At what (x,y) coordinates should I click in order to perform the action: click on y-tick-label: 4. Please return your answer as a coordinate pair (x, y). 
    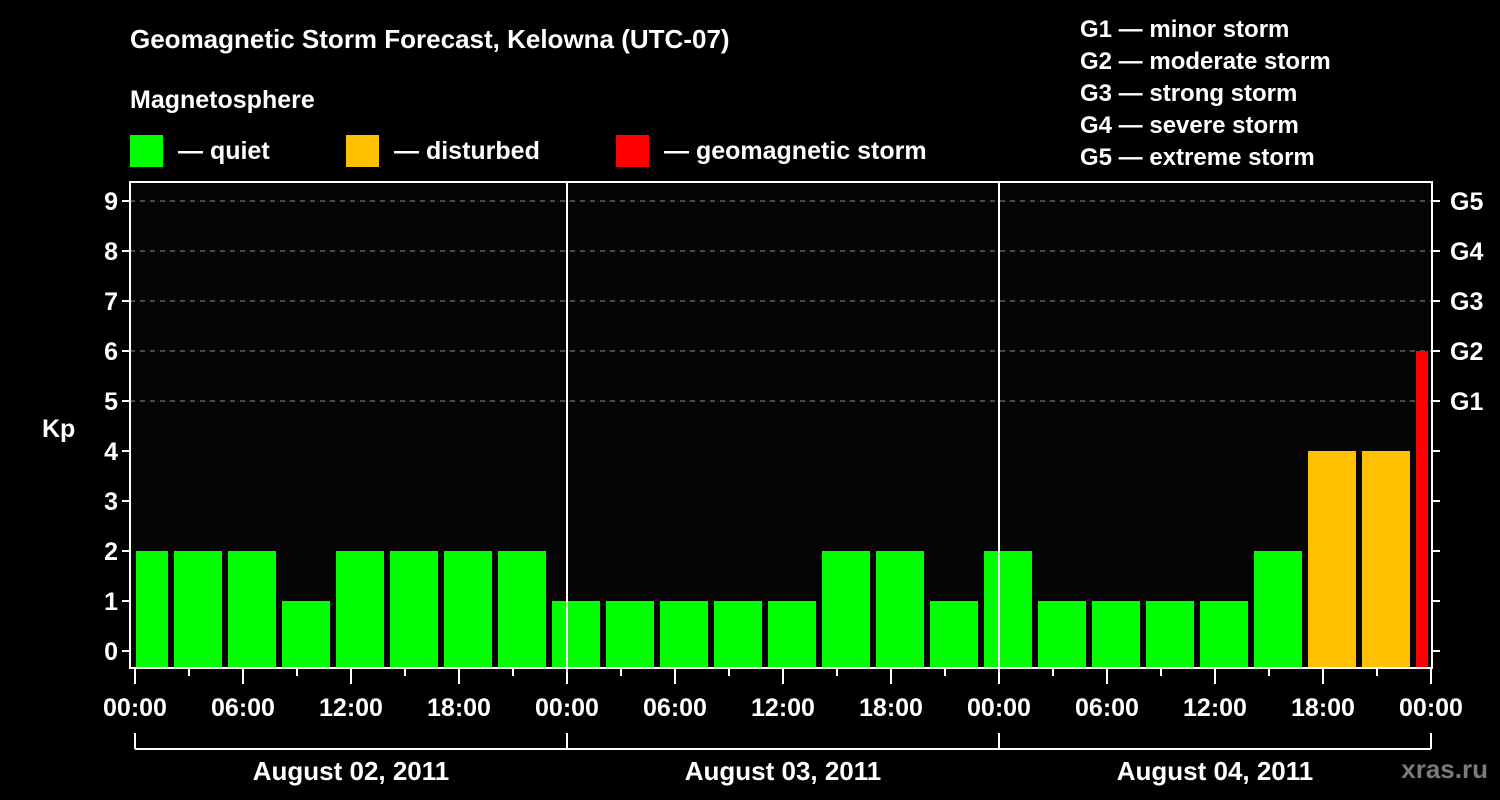
    Looking at the image, I should click on (111, 452).